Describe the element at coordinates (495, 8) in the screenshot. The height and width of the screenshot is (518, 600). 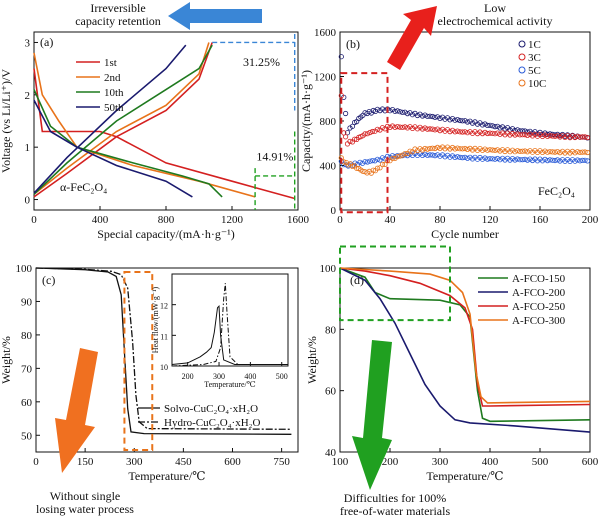
I see `annotation-top-right-line1: Low` at that location.